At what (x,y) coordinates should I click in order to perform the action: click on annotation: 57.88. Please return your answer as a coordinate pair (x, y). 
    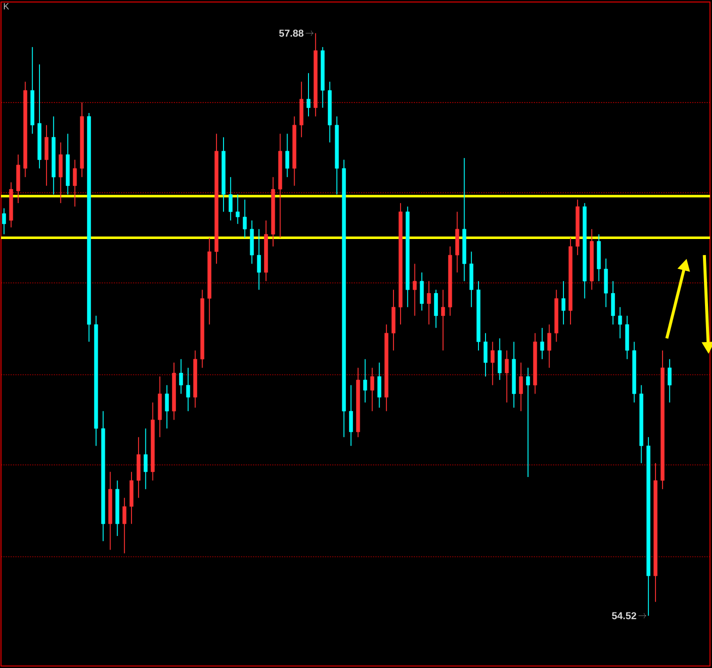
    Looking at the image, I should click on (291, 33).